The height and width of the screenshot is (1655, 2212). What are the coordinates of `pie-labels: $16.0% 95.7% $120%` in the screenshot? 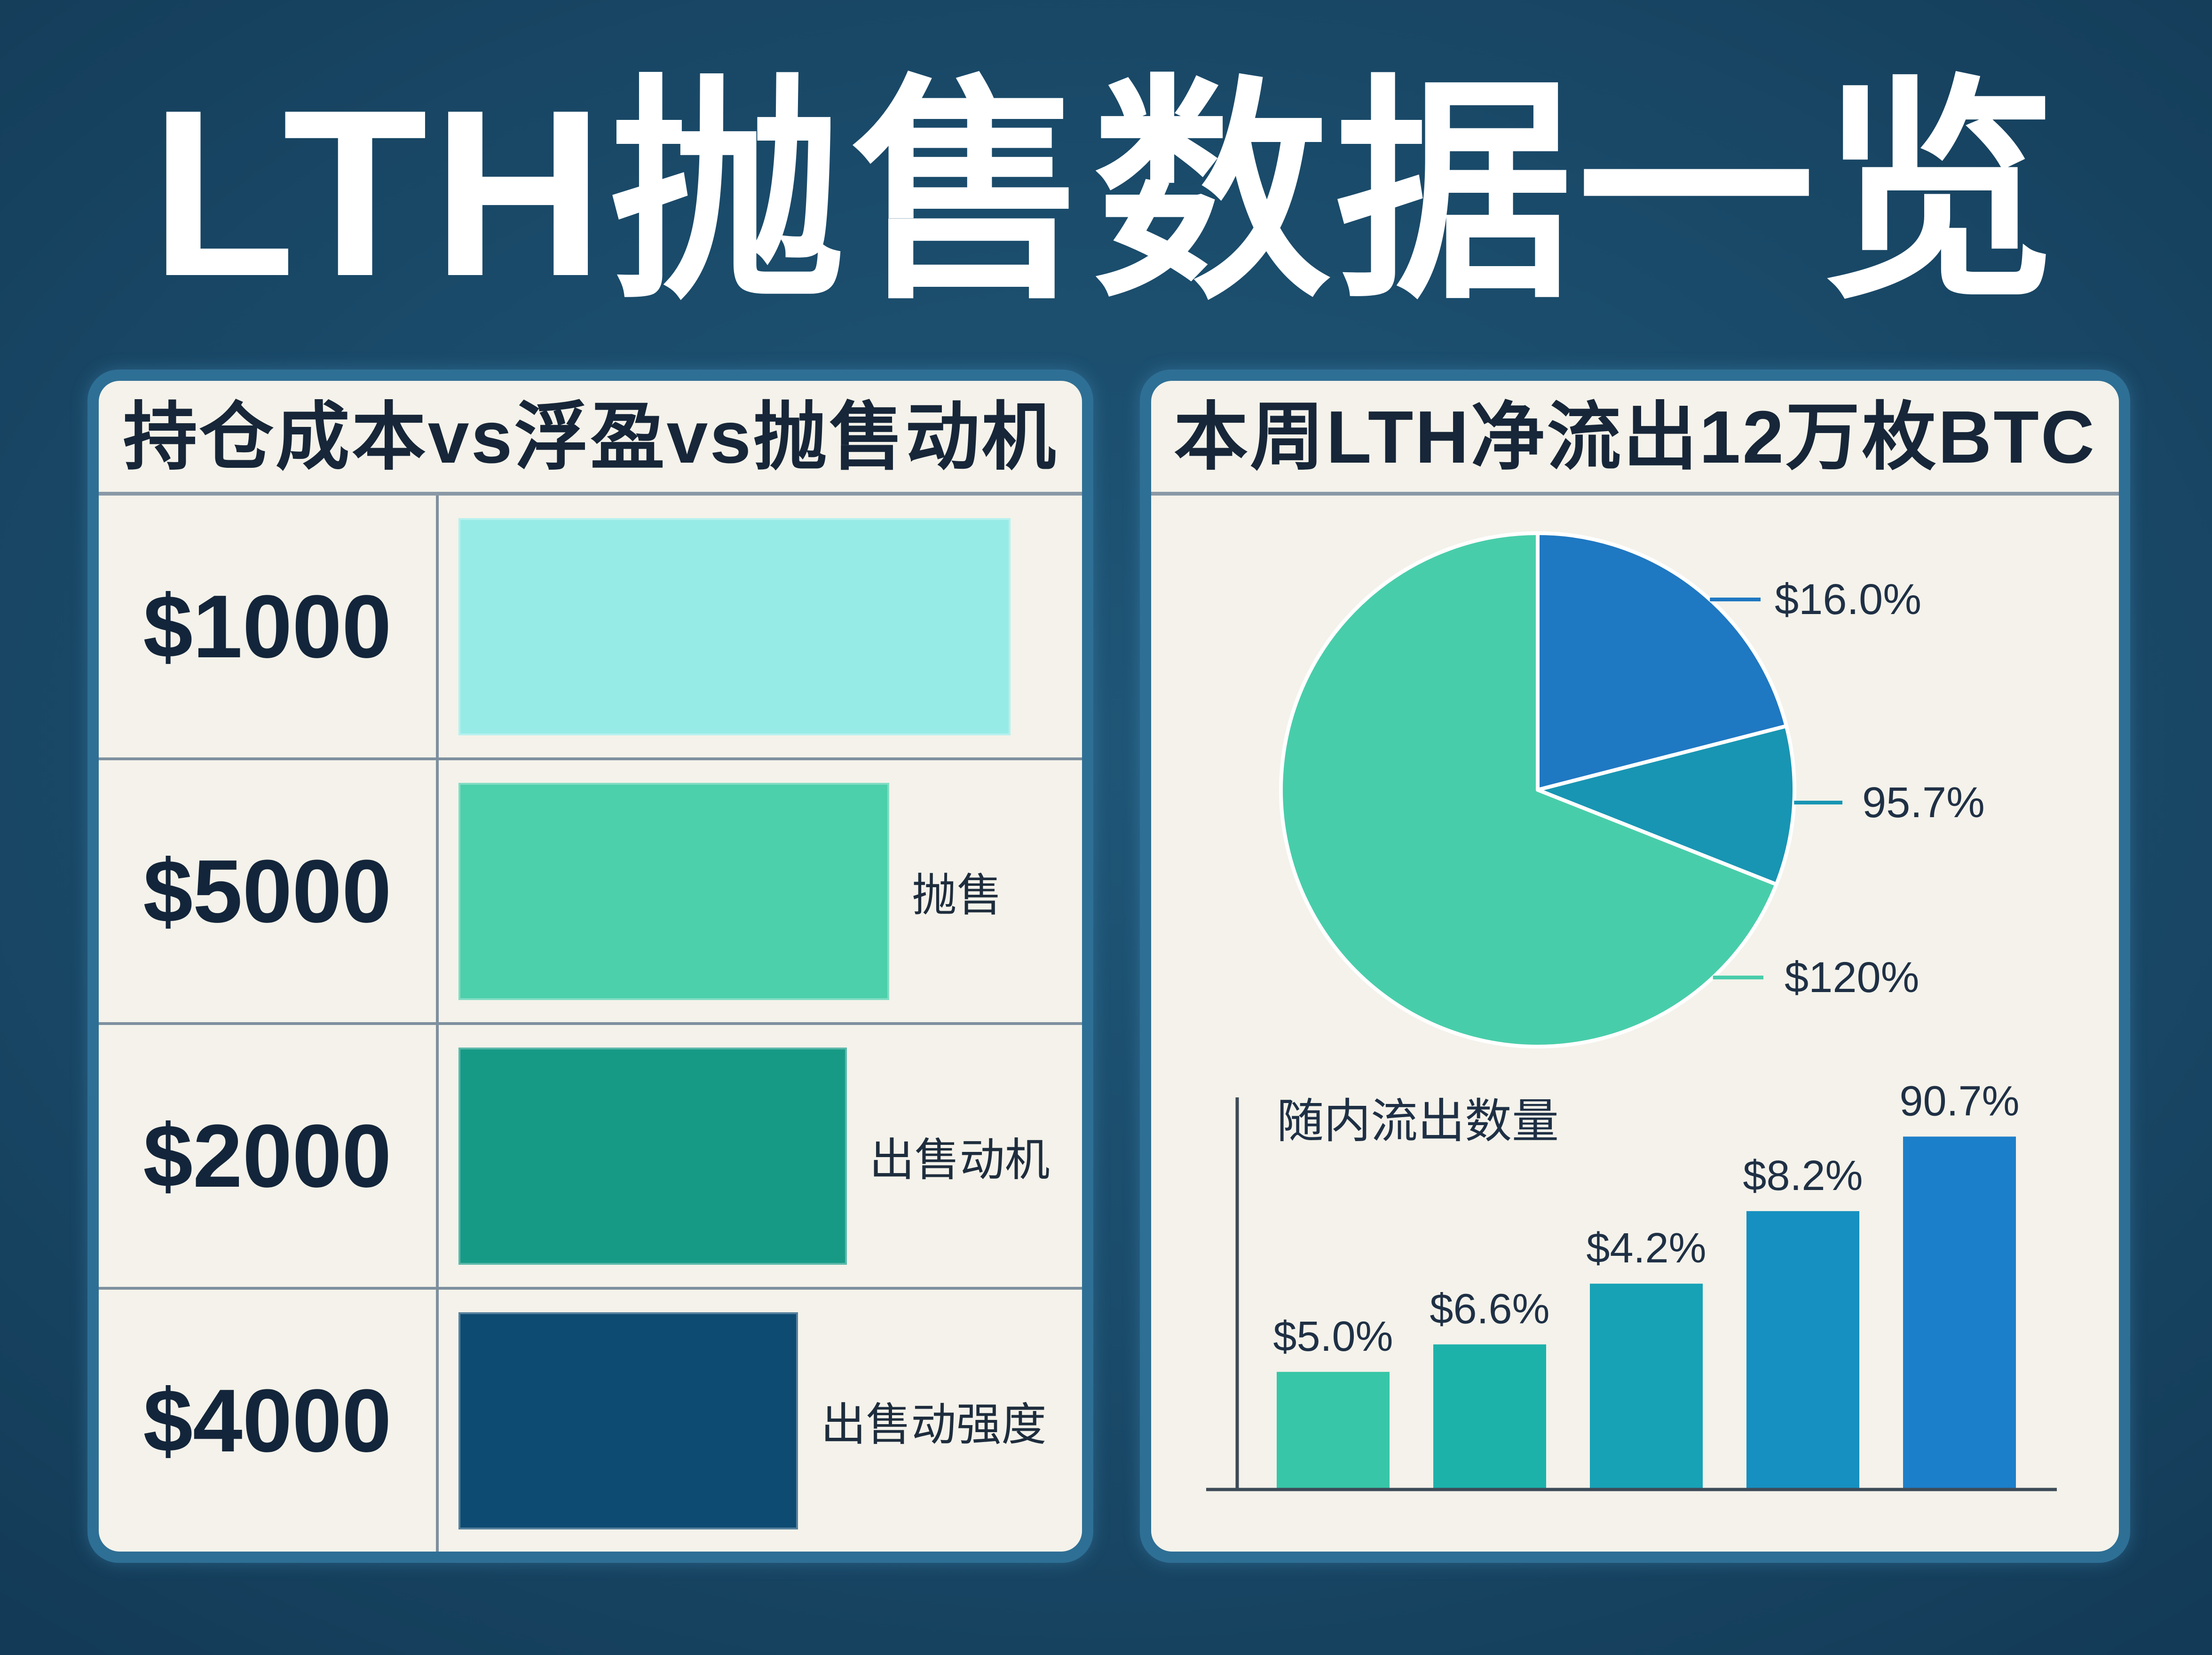 It's located at (1847, 788).